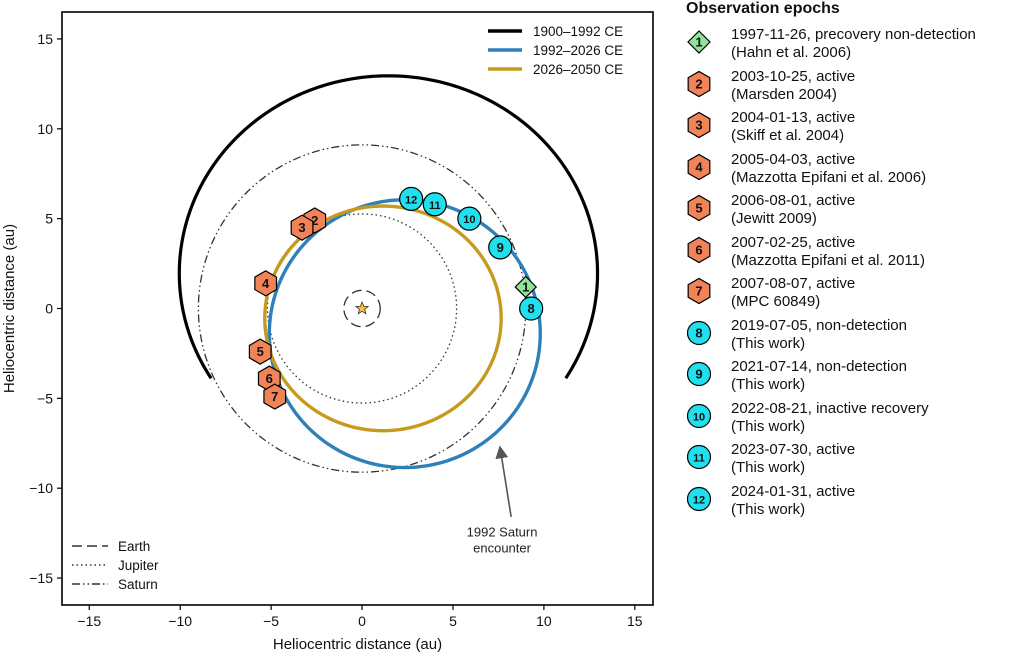 This screenshot has width=1024, height=656. What do you see at coordinates (362, 621) in the screenshot?
I see `x-tick-label: 0` at bounding box center [362, 621].